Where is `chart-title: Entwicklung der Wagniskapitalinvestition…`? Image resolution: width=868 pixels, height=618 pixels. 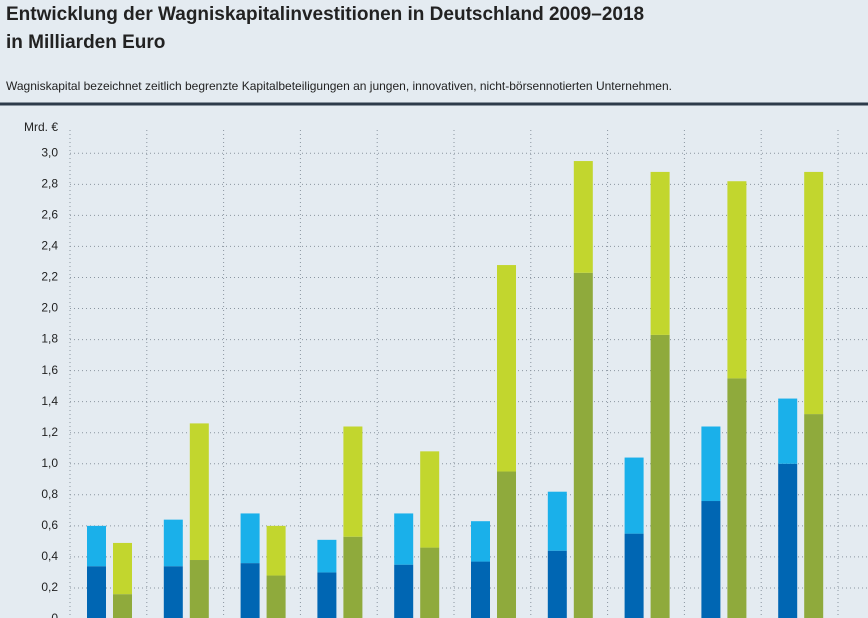 chart-title: Entwicklung der Wagniskapitalinvestition… is located at coordinates (325, 14).